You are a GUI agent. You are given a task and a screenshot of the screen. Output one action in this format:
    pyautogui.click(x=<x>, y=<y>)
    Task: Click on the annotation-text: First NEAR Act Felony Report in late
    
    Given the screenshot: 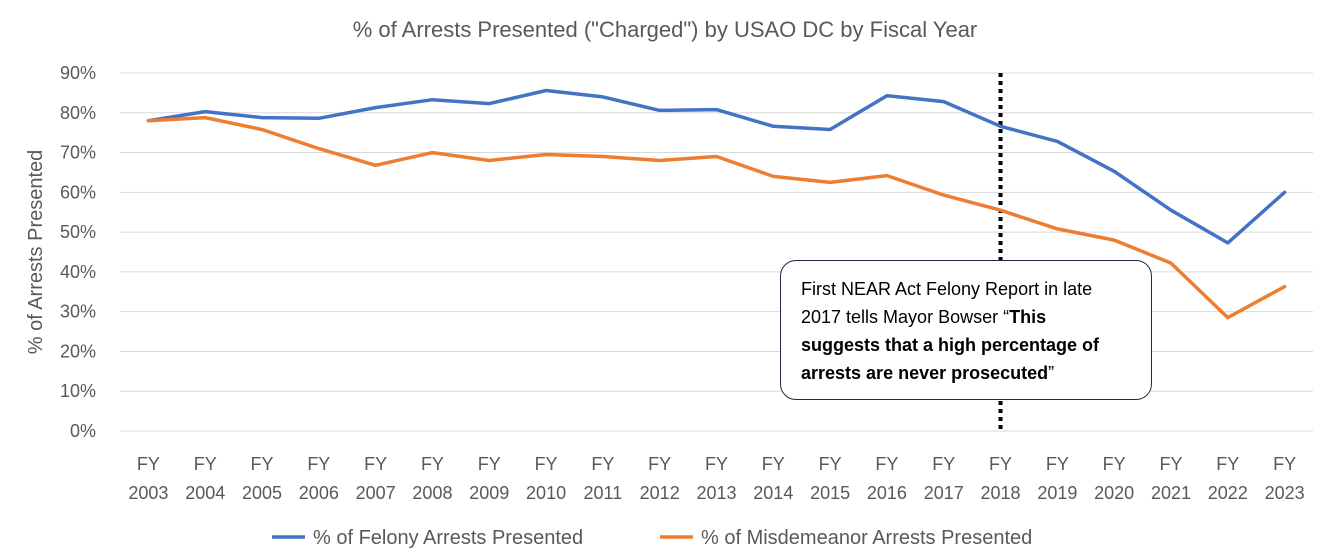 What is the action you would take?
    pyautogui.click(x=947, y=289)
    